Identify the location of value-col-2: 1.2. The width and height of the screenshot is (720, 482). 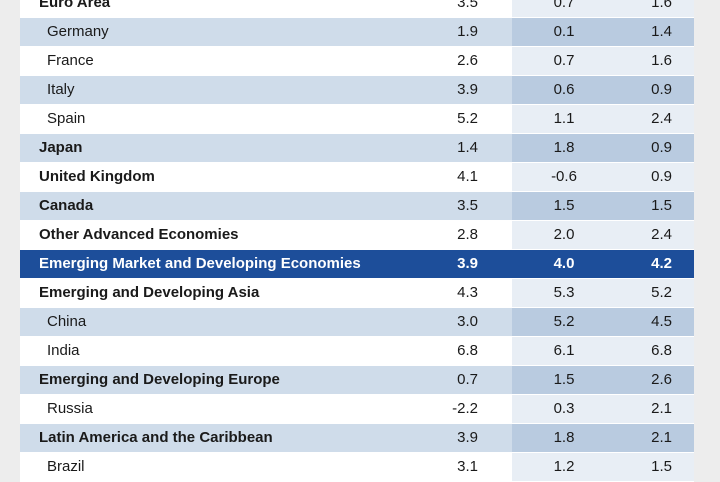
(564, 466).